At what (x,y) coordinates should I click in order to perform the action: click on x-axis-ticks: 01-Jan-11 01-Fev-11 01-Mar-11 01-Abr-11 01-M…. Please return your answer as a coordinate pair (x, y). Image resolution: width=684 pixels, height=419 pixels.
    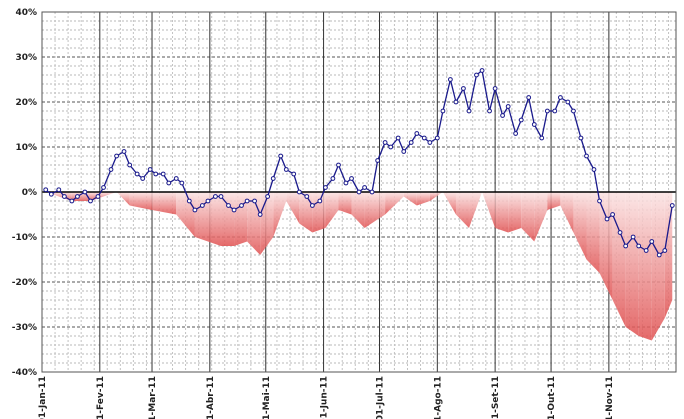
    Looking at the image, I should click on (326, 397).